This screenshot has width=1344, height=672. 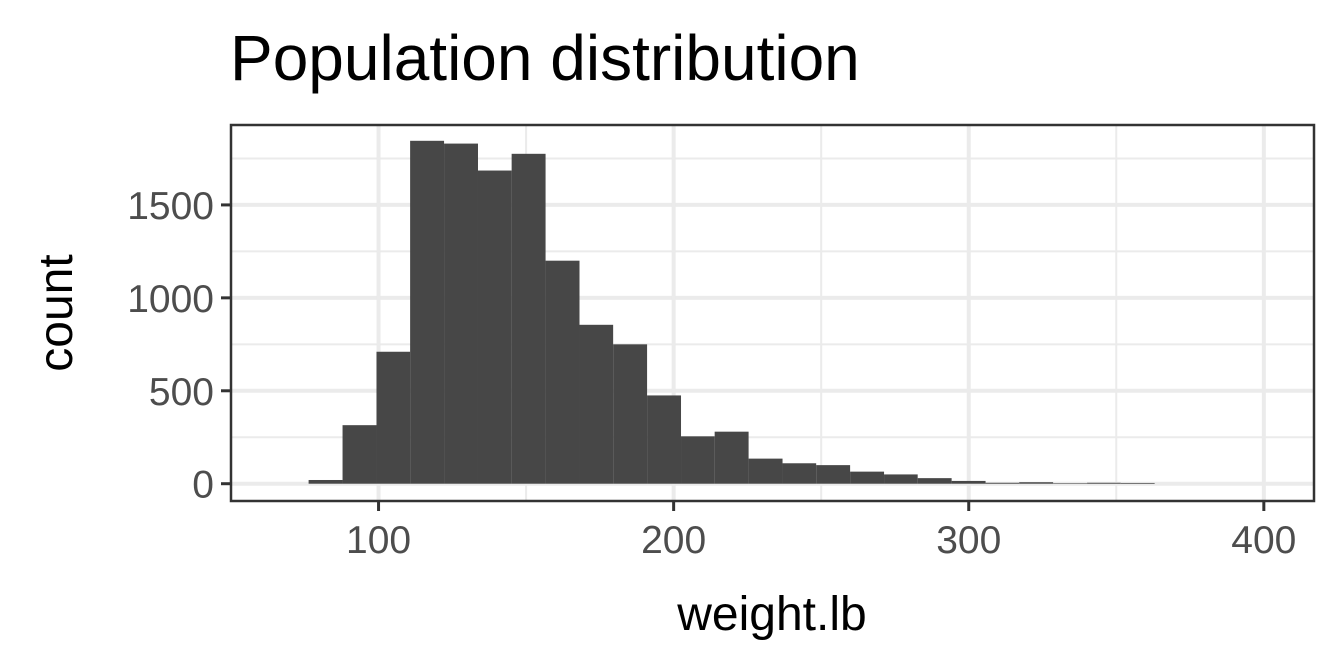 I want to click on y-tick-label: 1500, so click(x=170, y=206).